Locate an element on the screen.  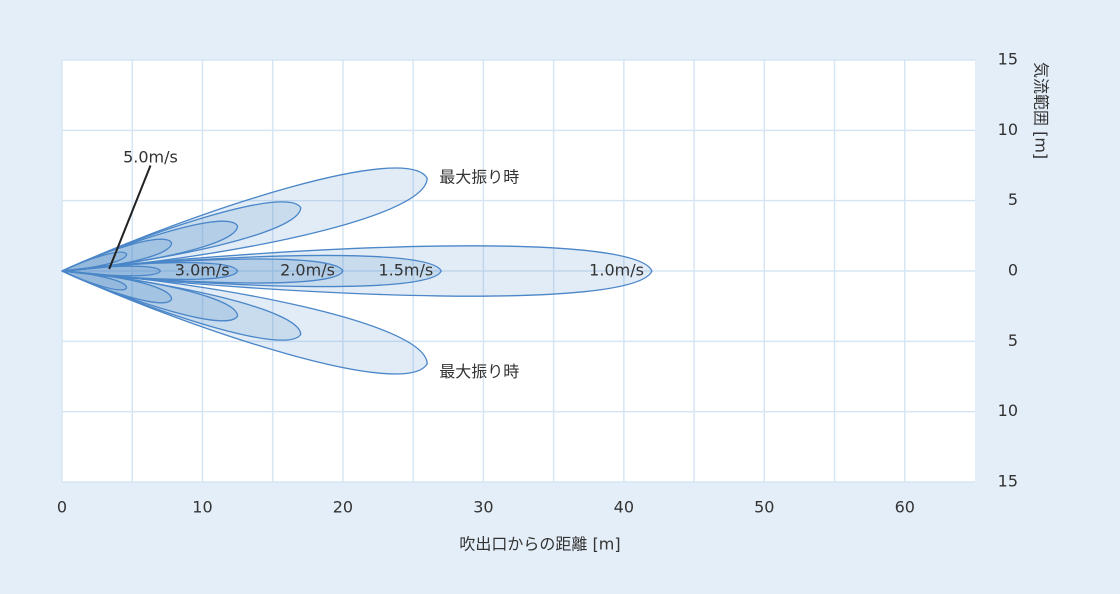
y-axis-title: 気流範囲 [m] is located at coordinates (1041, 110).